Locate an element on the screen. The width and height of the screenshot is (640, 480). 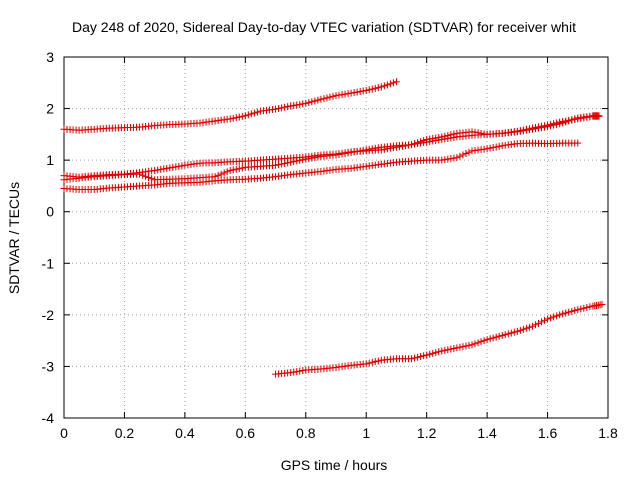
y-tick-label: -2 is located at coordinates (48, 315).